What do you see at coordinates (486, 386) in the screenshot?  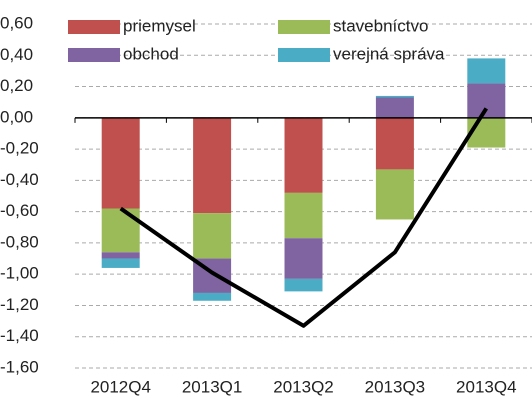 I see `x-tick-label: 2013Q4` at bounding box center [486, 386].